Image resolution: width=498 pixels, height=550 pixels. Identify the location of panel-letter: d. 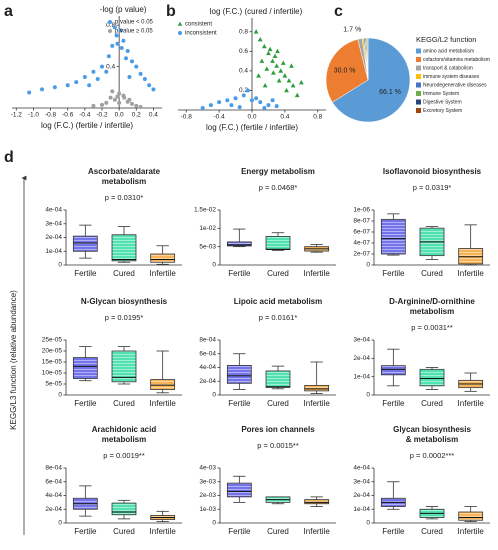
(9, 157).